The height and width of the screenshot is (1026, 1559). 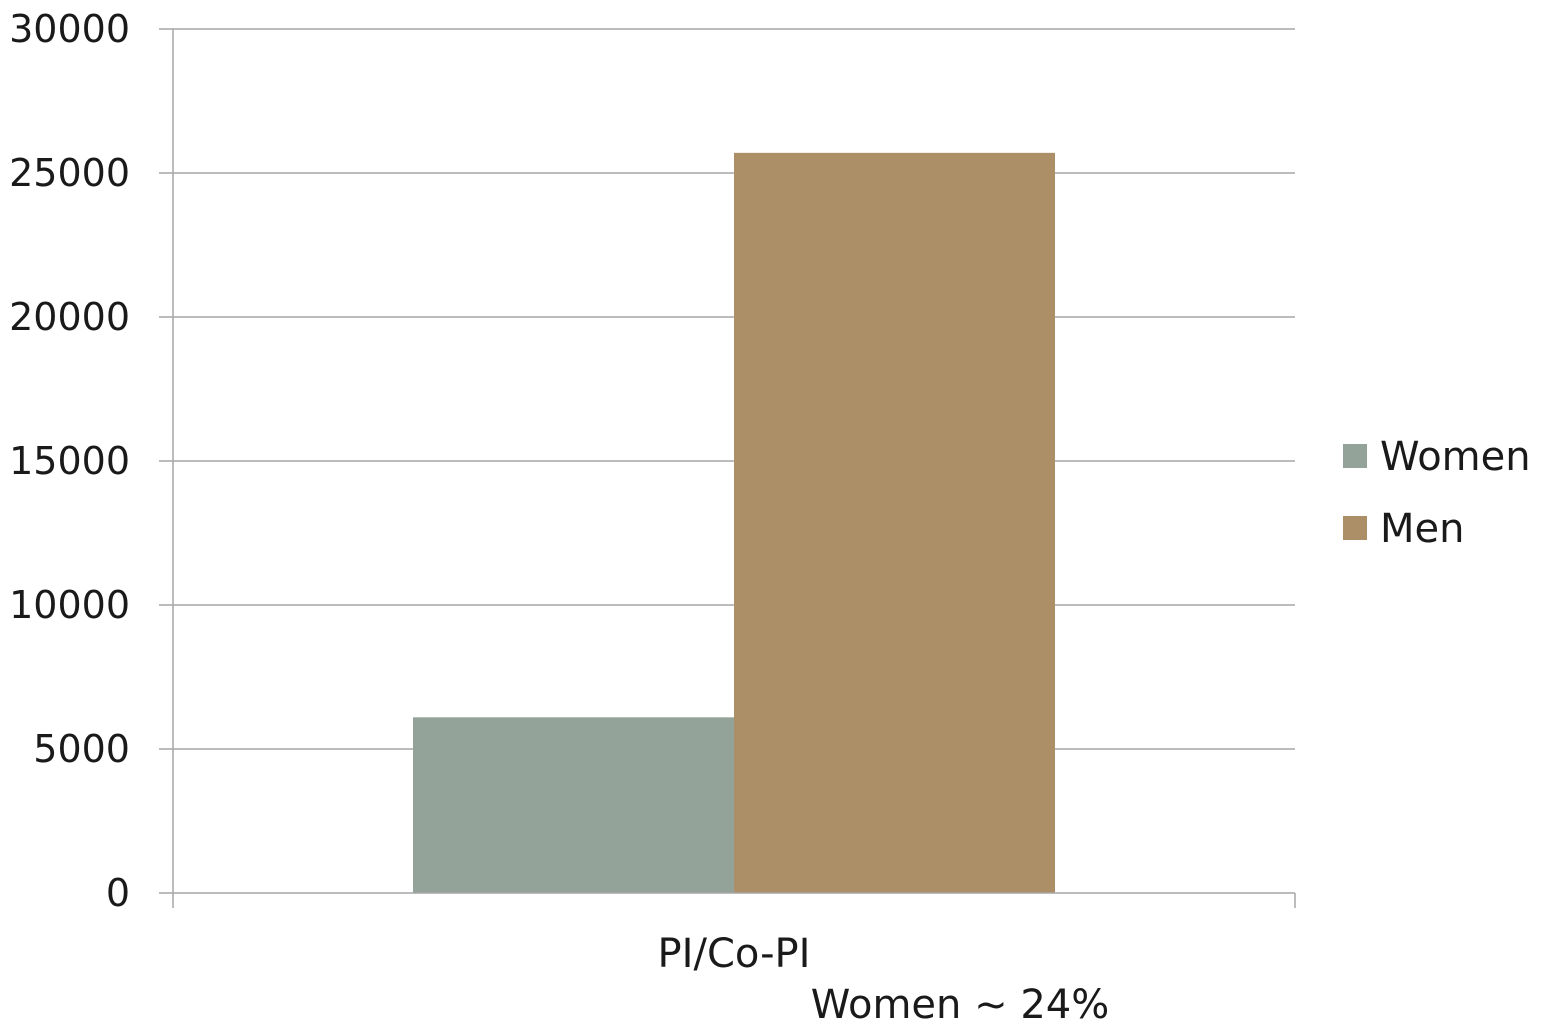 What do you see at coordinates (1455, 457) in the screenshot?
I see `legend-label-women: Women` at bounding box center [1455, 457].